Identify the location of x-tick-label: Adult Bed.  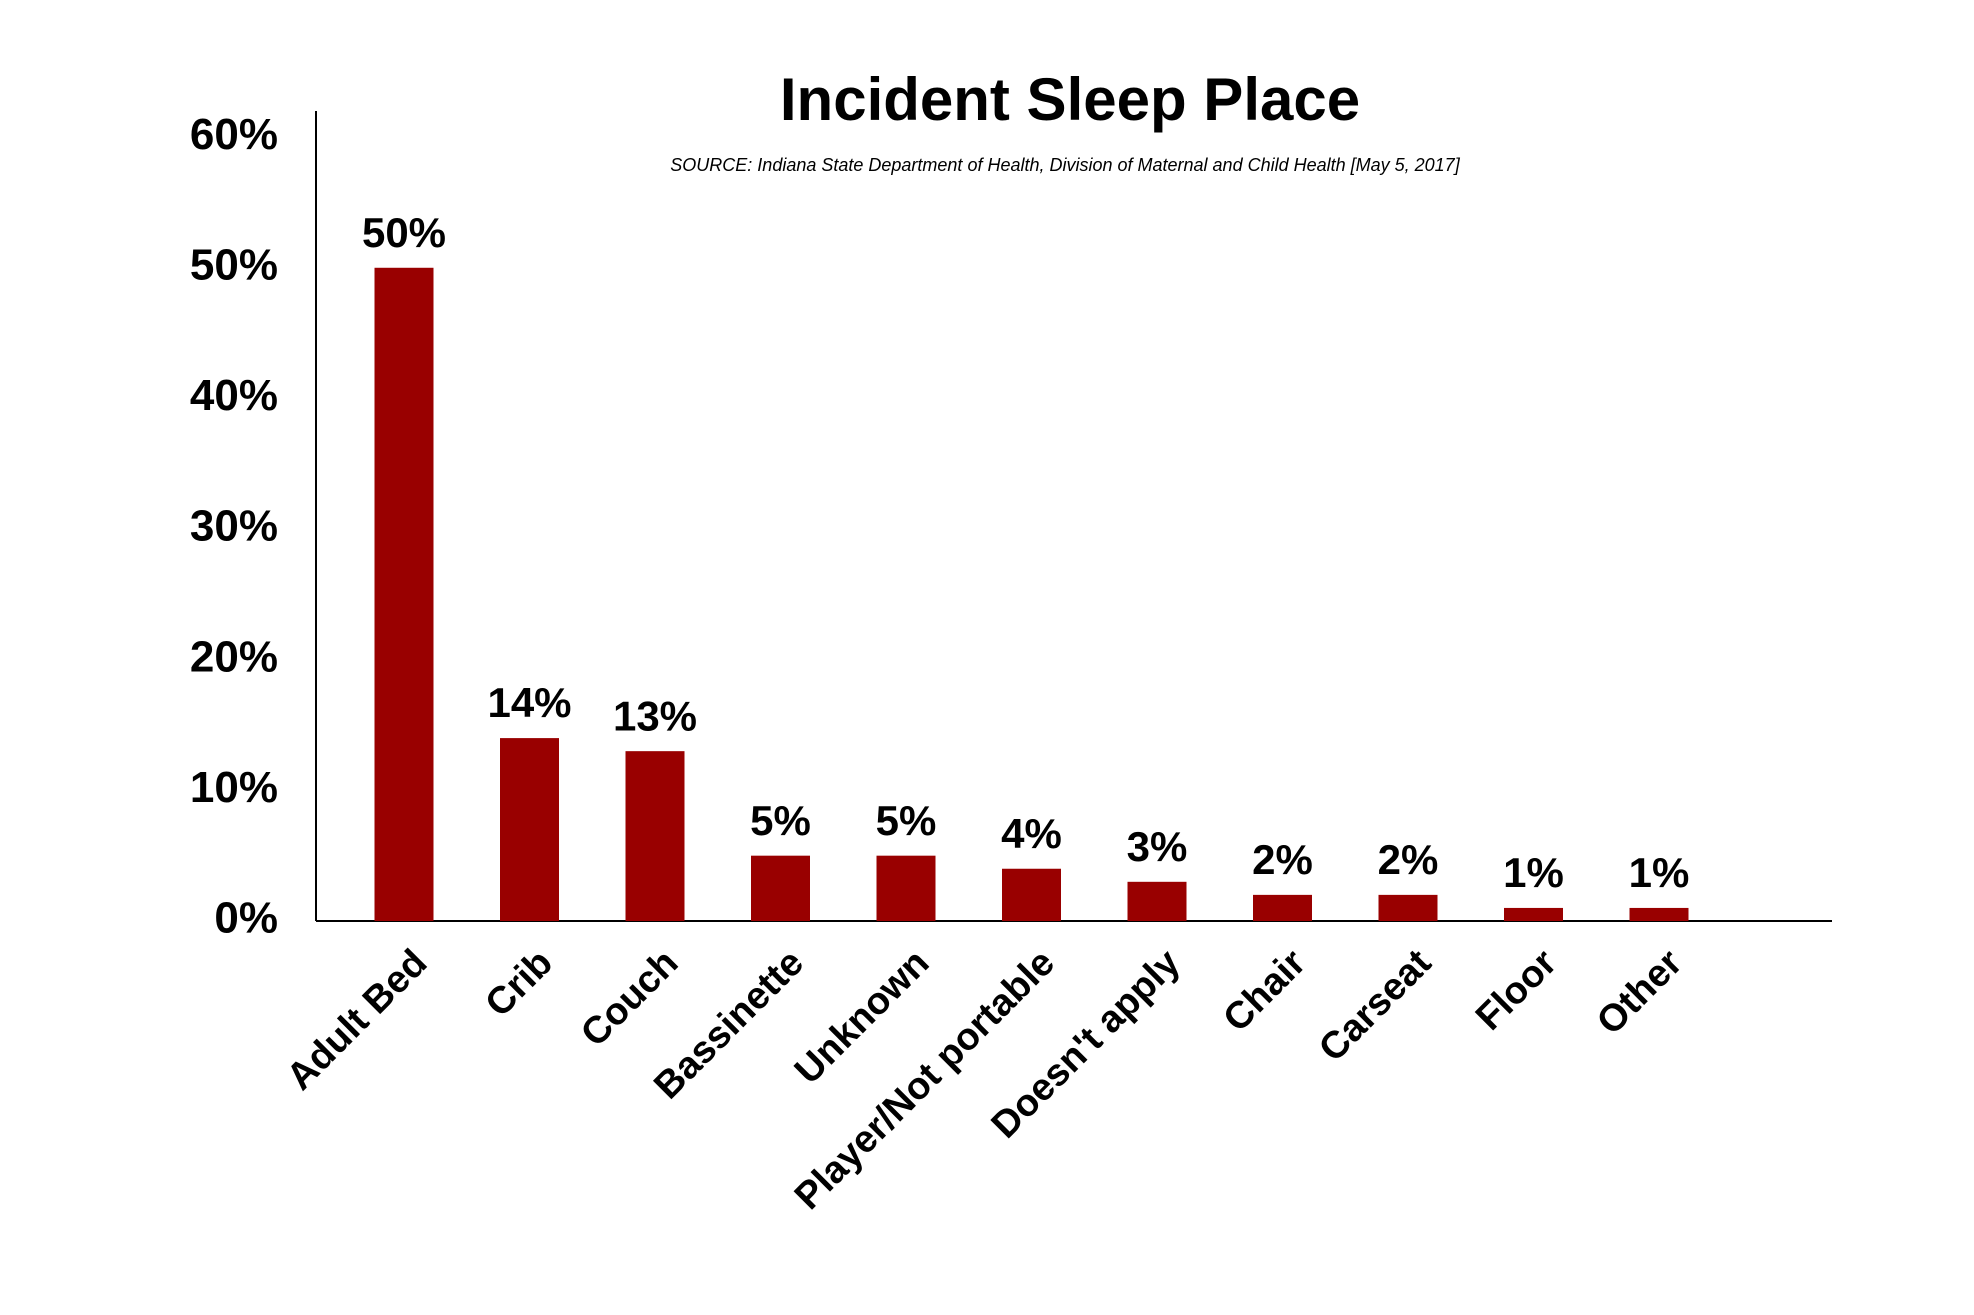
(357, 1020).